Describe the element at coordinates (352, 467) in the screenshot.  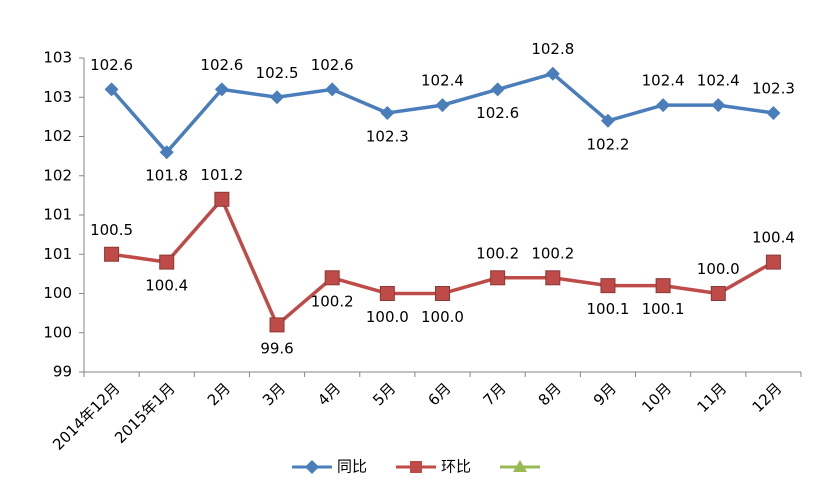
I see `legend-label: 同比` at that location.